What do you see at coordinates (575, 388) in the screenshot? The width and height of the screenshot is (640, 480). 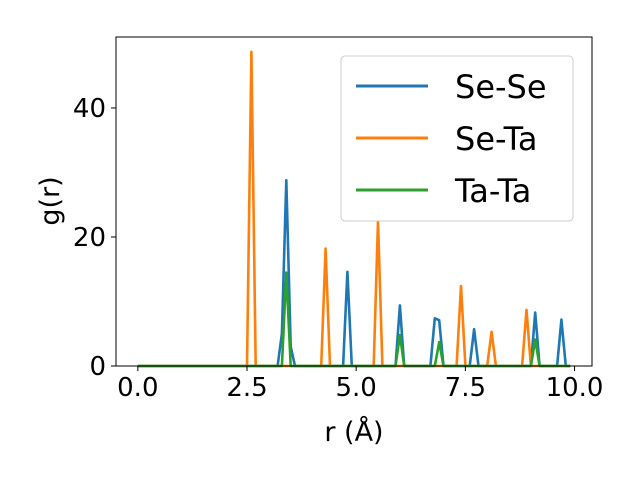 I see `x-tick-label: 10.0` at bounding box center [575, 388].